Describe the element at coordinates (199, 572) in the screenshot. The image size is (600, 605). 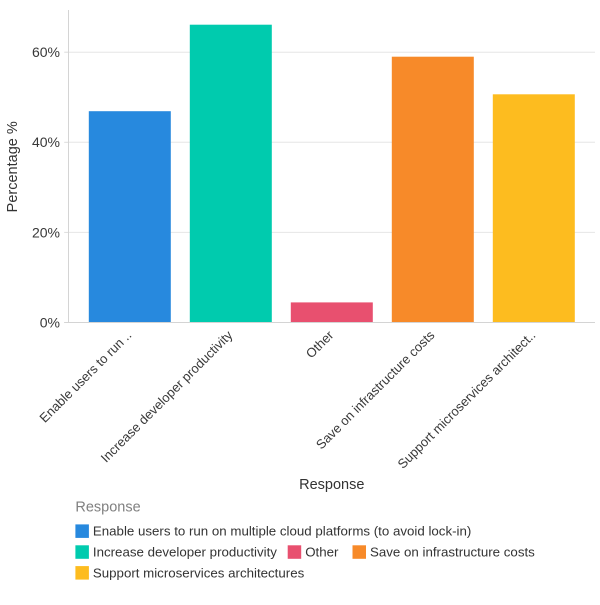
I see `svg-text:Support microservices architec: Support microservices architectures` at that location.